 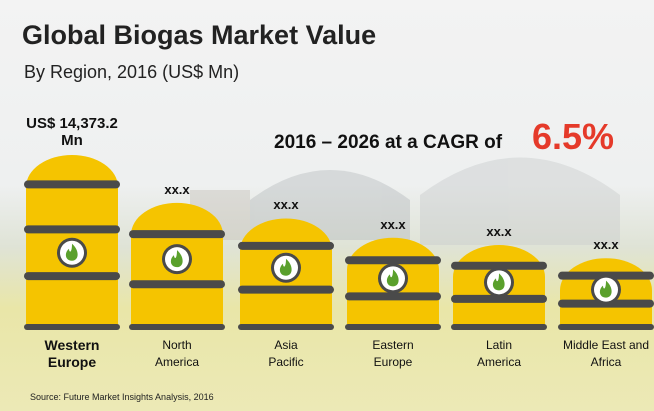 What do you see at coordinates (573, 136) in the screenshot?
I see `annotation-value: 6.5%` at bounding box center [573, 136].